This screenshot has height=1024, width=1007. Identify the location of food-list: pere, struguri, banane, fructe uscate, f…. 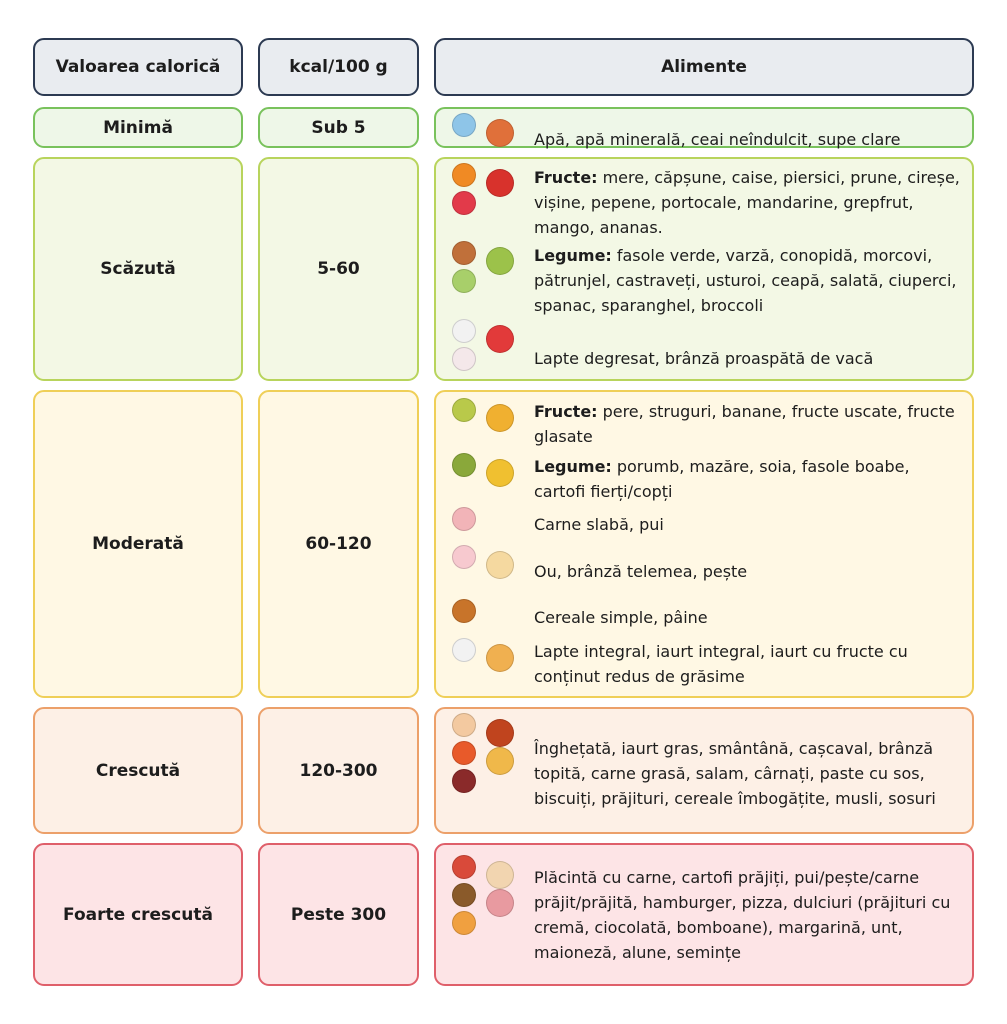
(744, 424).